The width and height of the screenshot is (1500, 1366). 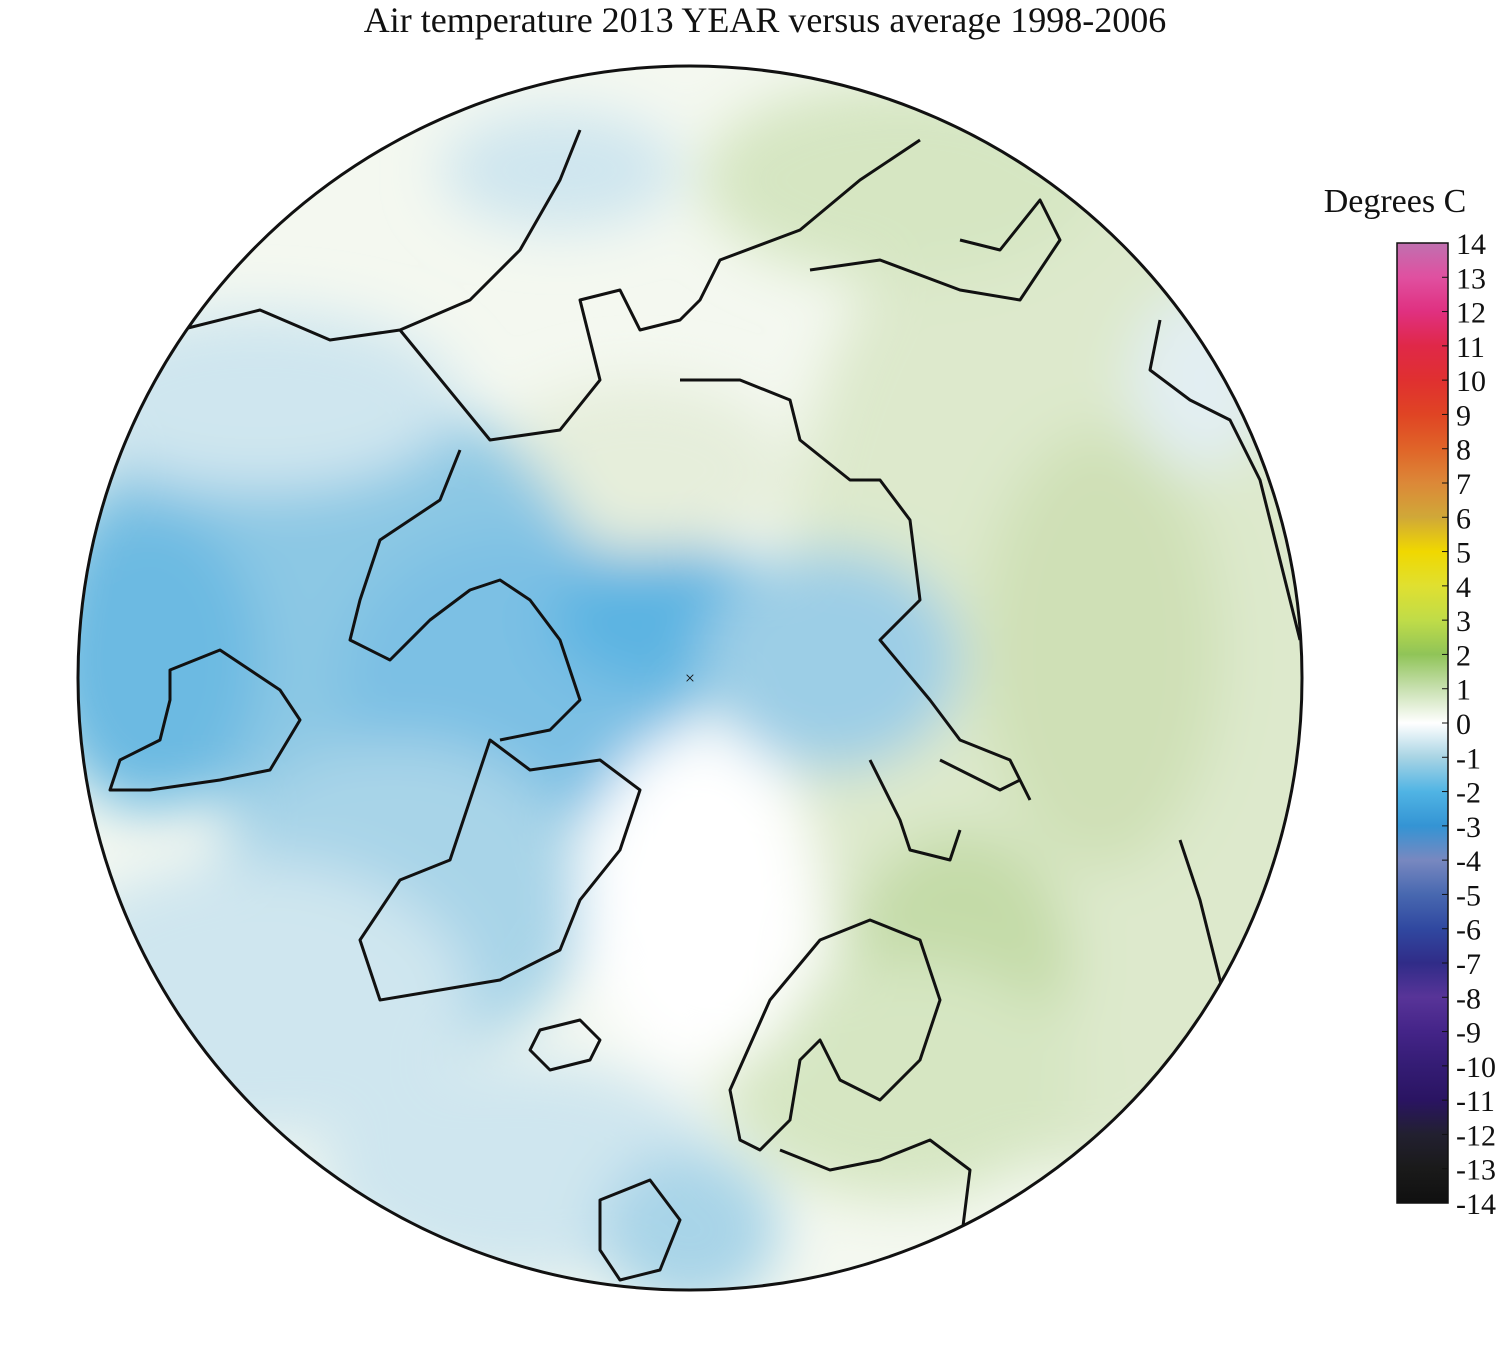 I want to click on colorbar-ramp, so click(x=1422, y=723).